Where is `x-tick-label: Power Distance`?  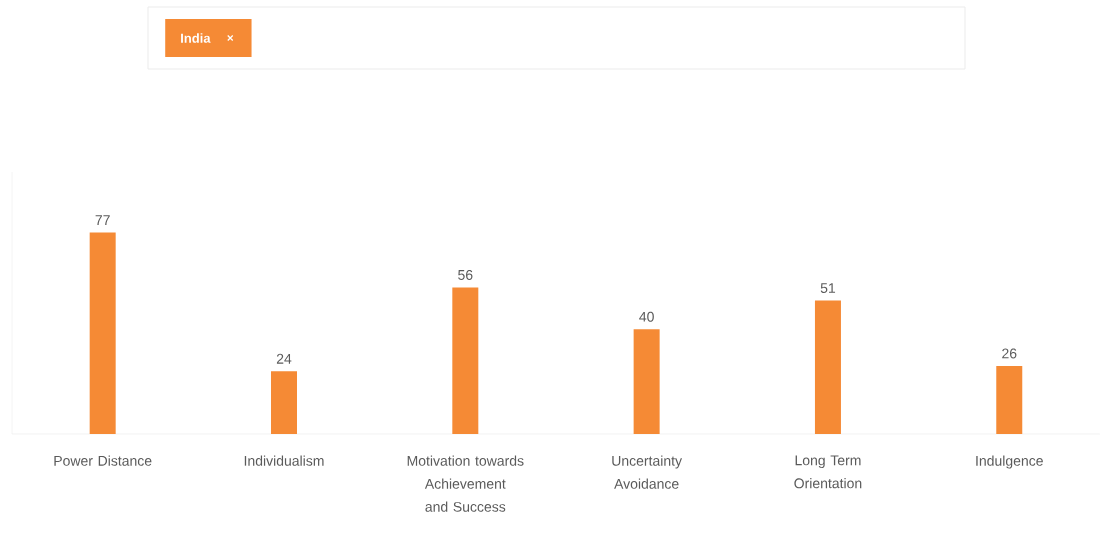 x-tick-label: Power Distance is located at coordinates (103, 460).